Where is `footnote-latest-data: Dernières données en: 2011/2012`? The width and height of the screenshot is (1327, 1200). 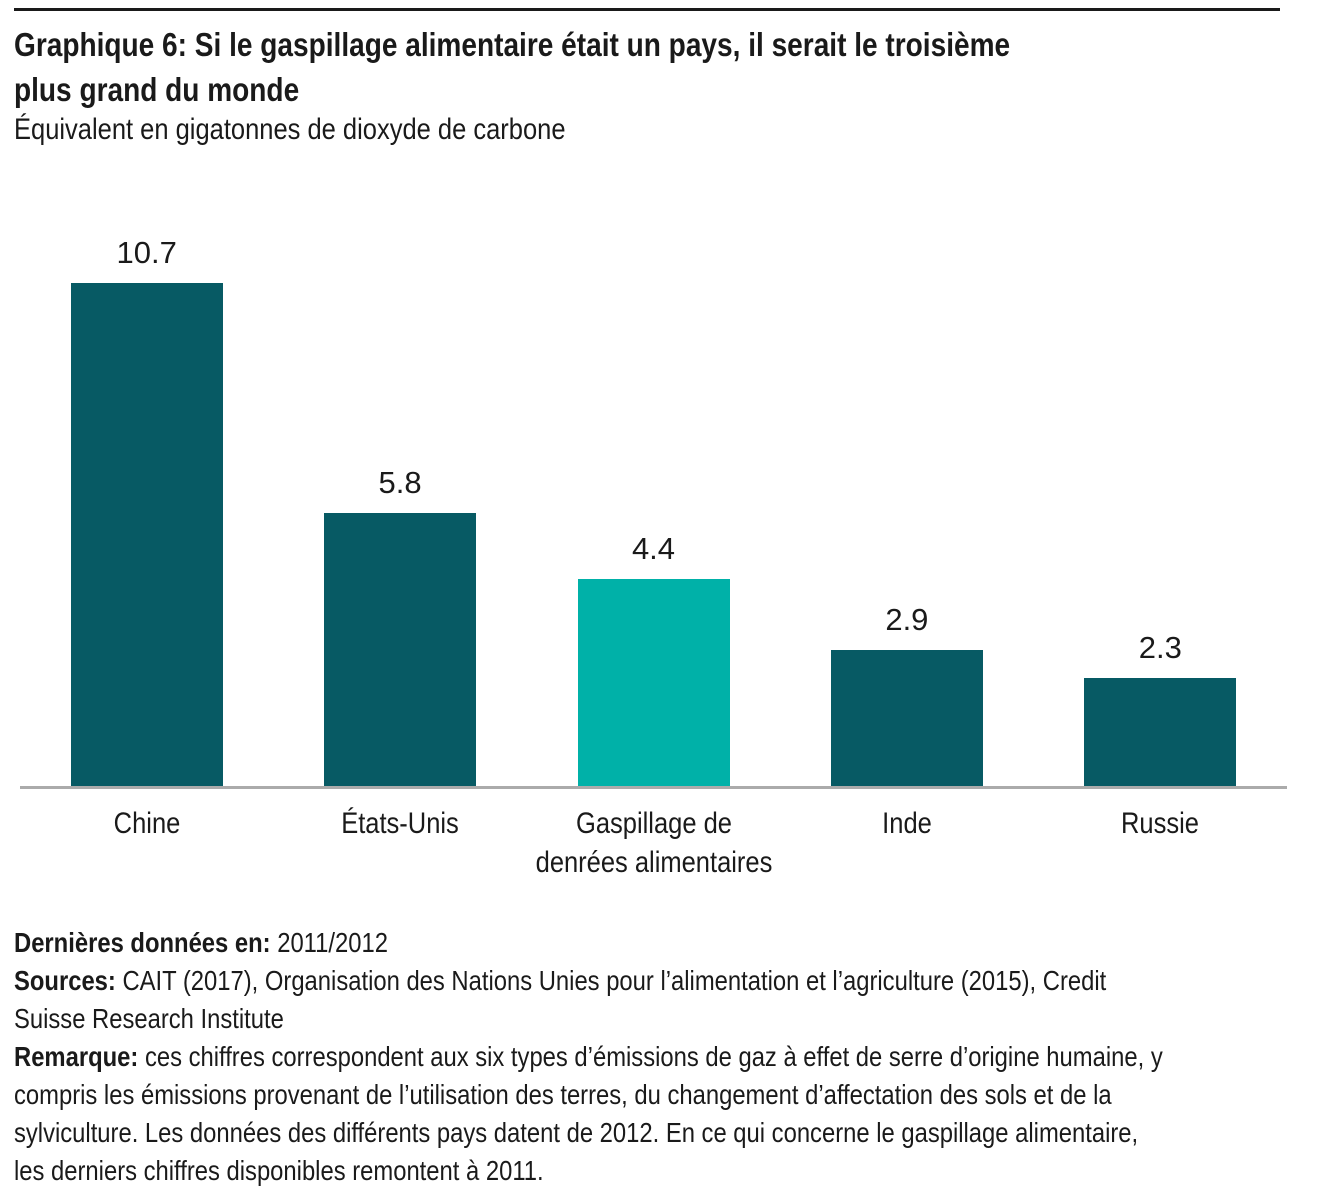 footnote-latest-data: Dernières données en: 2011/2012 is located at coordinates (668, 943).